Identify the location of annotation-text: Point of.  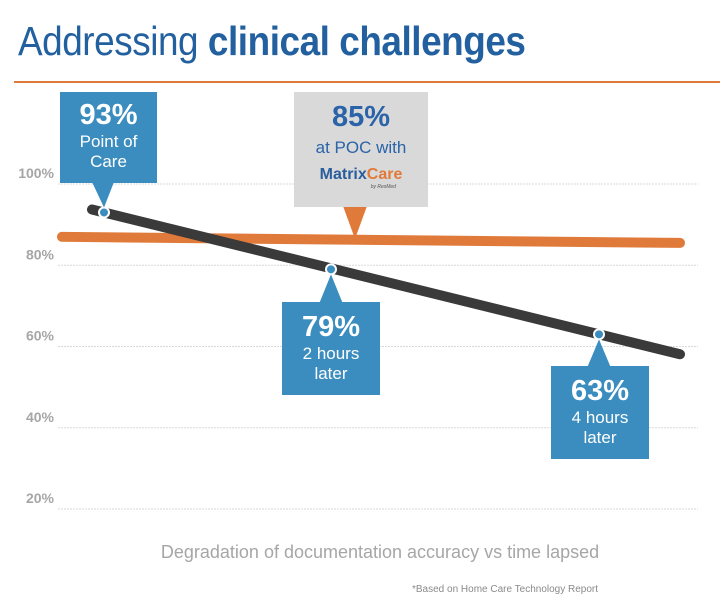
(108, 141).